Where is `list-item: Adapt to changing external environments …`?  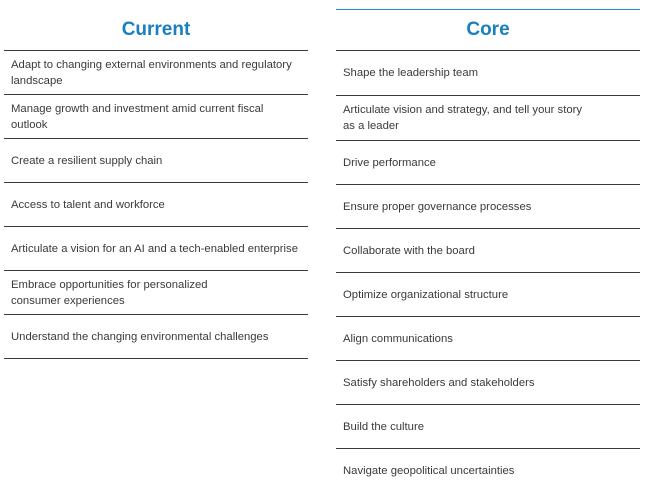
list-item: Adapt to changing external environments … is located at coordinates (156, 73).